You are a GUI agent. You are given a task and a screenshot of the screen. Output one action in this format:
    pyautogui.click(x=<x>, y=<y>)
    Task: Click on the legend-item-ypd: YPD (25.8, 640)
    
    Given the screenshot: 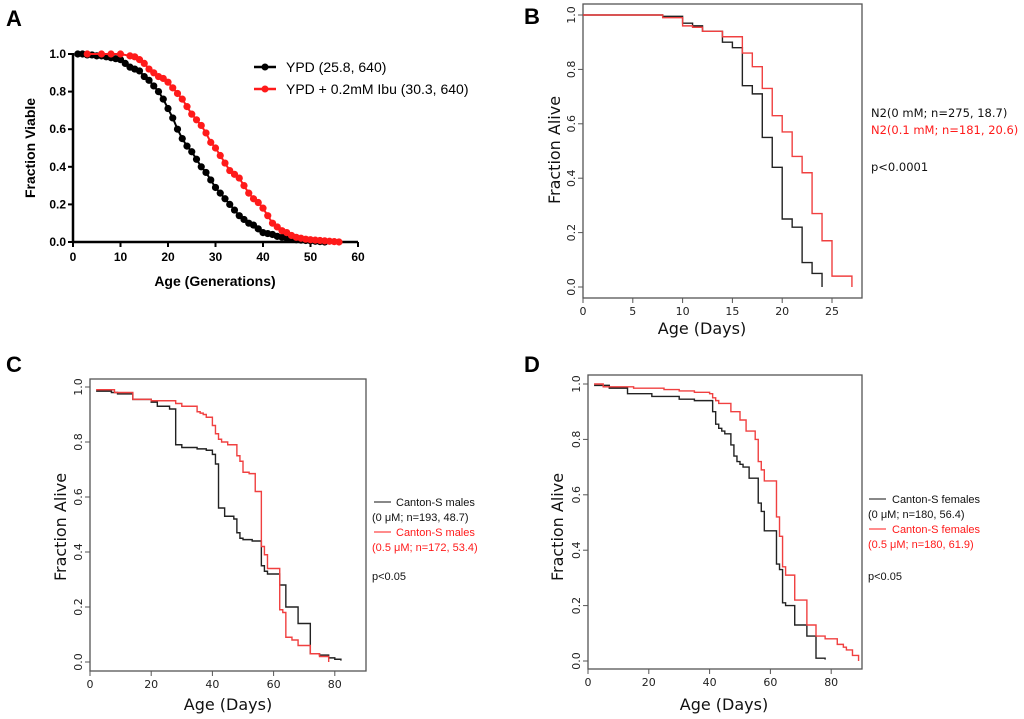 What is the action you would take?
    pyautogui.click(x=320, y=67)
    